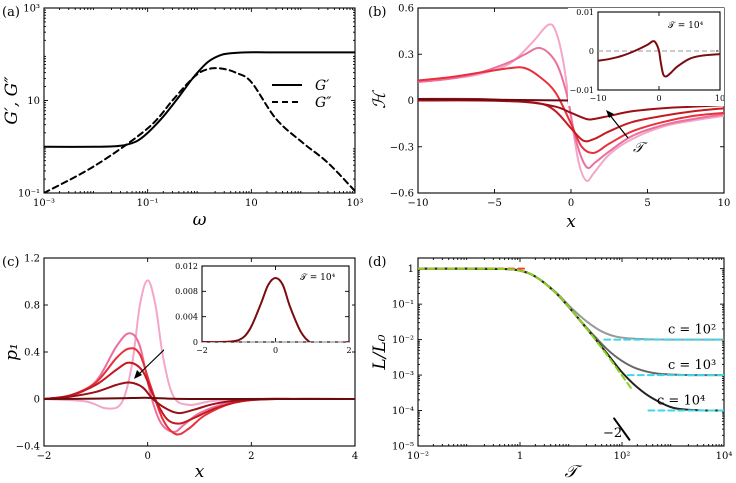 Image resolution: width=736 pixels, height=483 pixels. Describe the element at coordinates (724, 203) in the screenshot. I see `b-xtick-label: 10` at that location.